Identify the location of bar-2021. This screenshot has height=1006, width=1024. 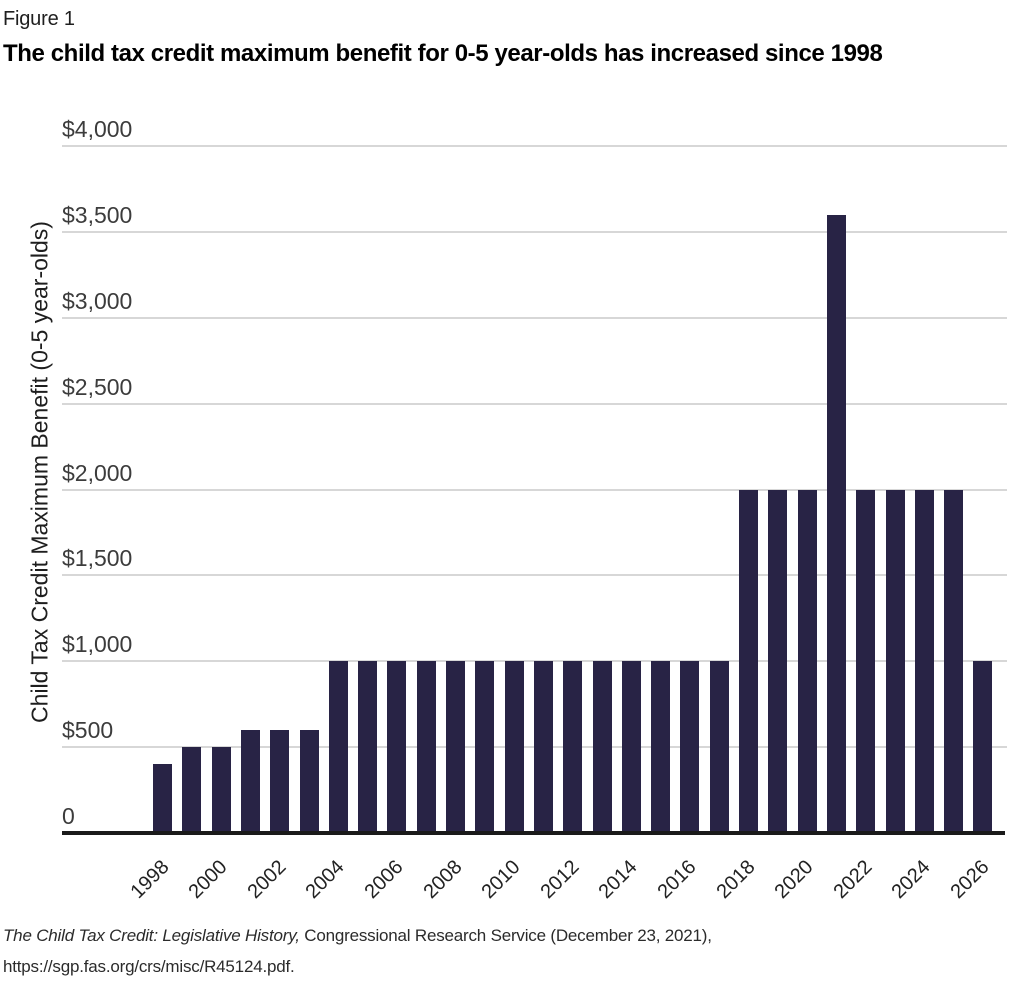
(836, 523).